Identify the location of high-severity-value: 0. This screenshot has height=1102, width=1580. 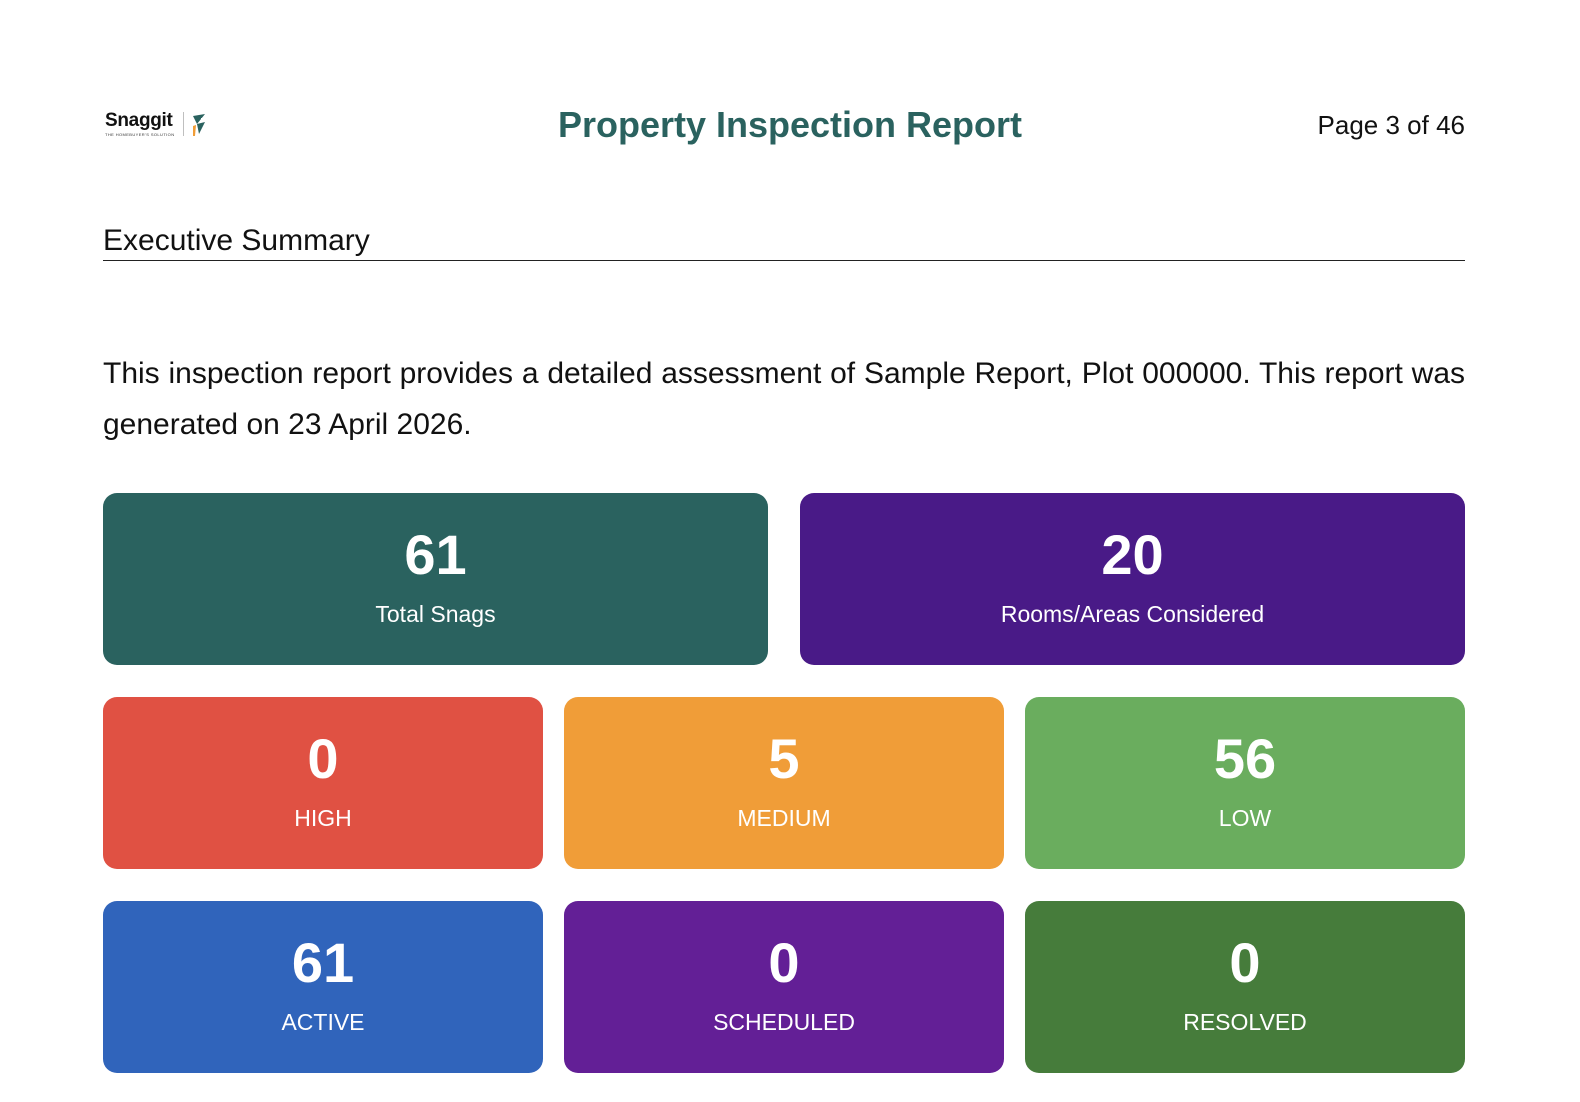
(323, 758).